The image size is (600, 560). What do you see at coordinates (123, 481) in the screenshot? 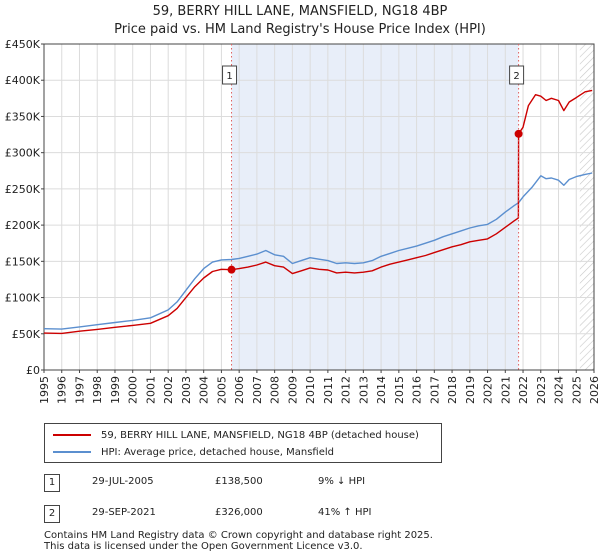
I see `transaction-date: 29-JUL-2005` at bounding box center [123, 481].